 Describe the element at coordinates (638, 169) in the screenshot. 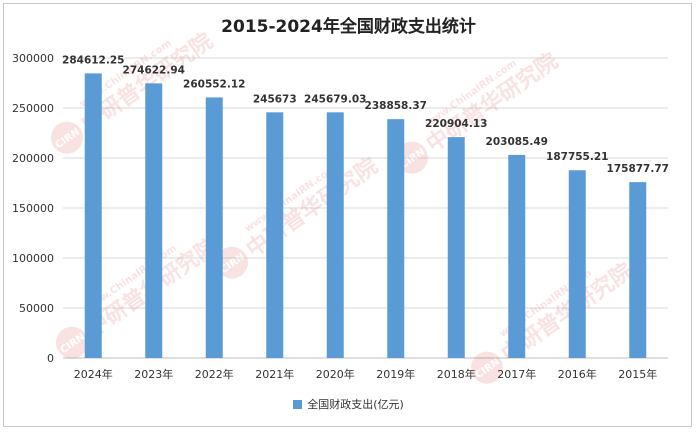

I see `data-label: 175877.77` at that location.